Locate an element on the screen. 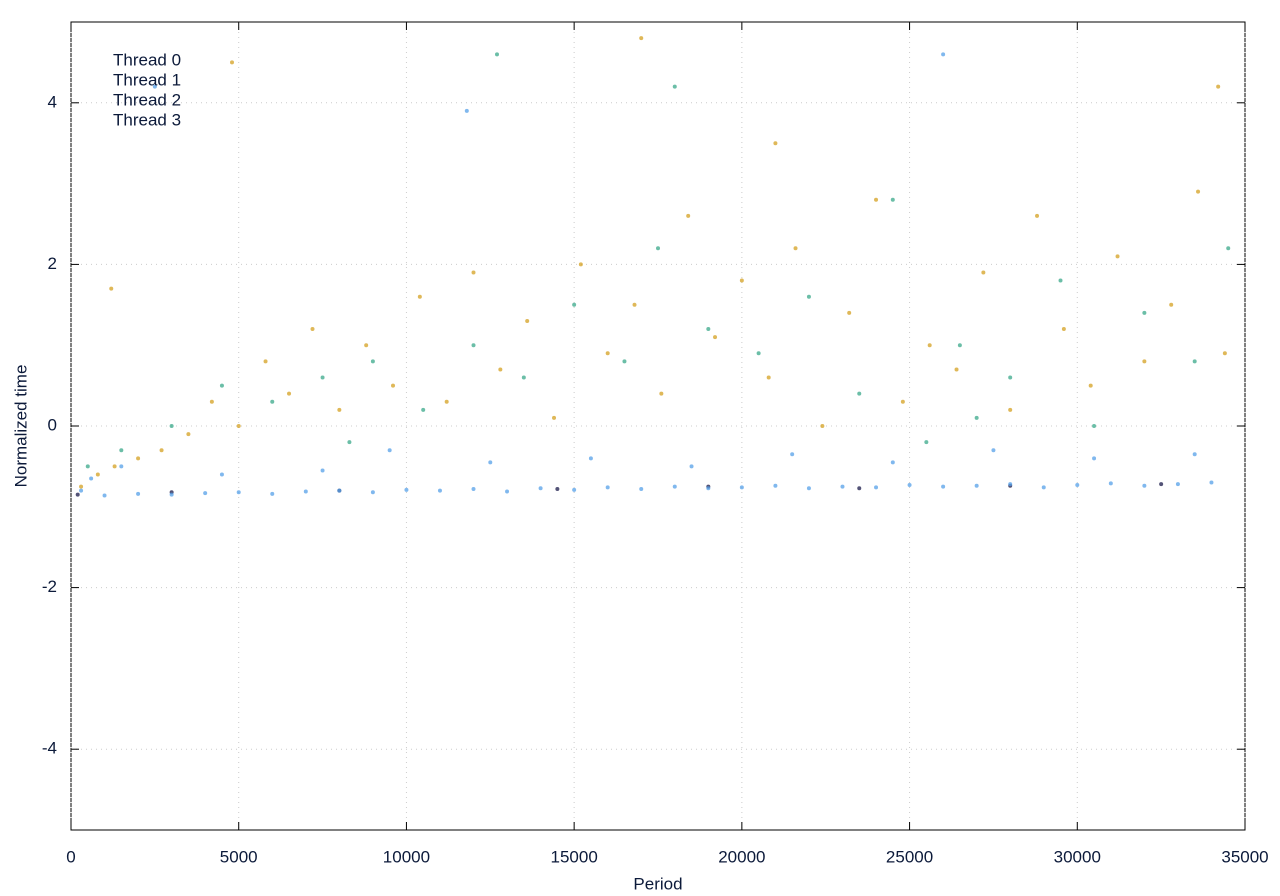 The image size is (1280, 896). x-tick-label: 5000 is located at coordinates (239, 856).